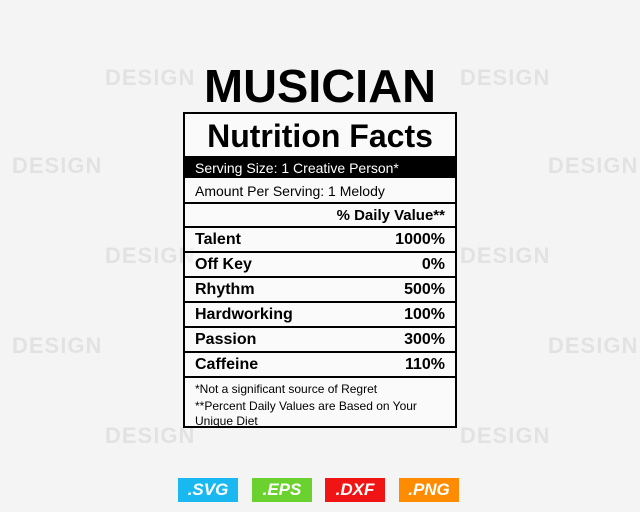 The height and width of the screenshot is (512, 640). Describe the element at coordinates (225, 289) in the screenshot. I see `nutrient-name: Rhythm` at that location.